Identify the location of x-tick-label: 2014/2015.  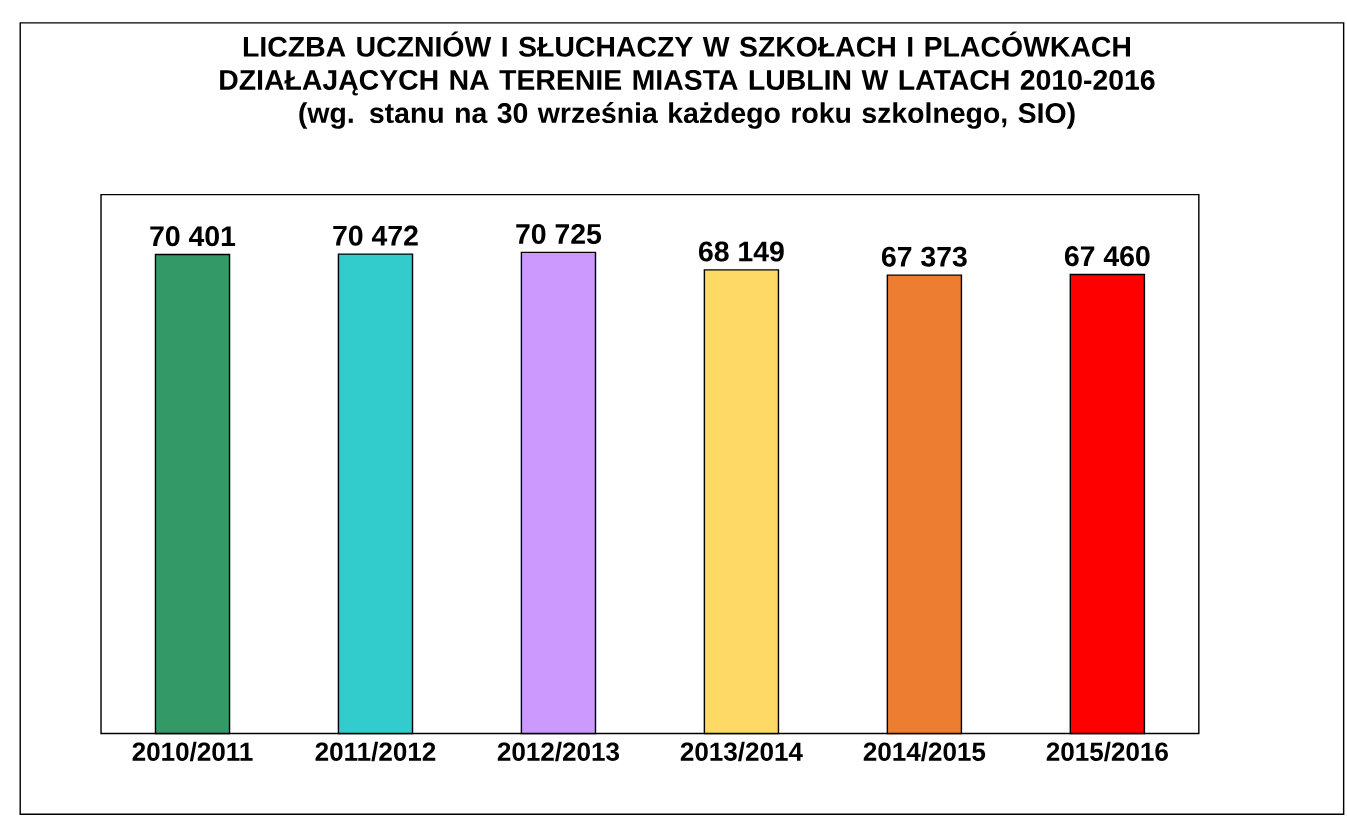
(924, 751).